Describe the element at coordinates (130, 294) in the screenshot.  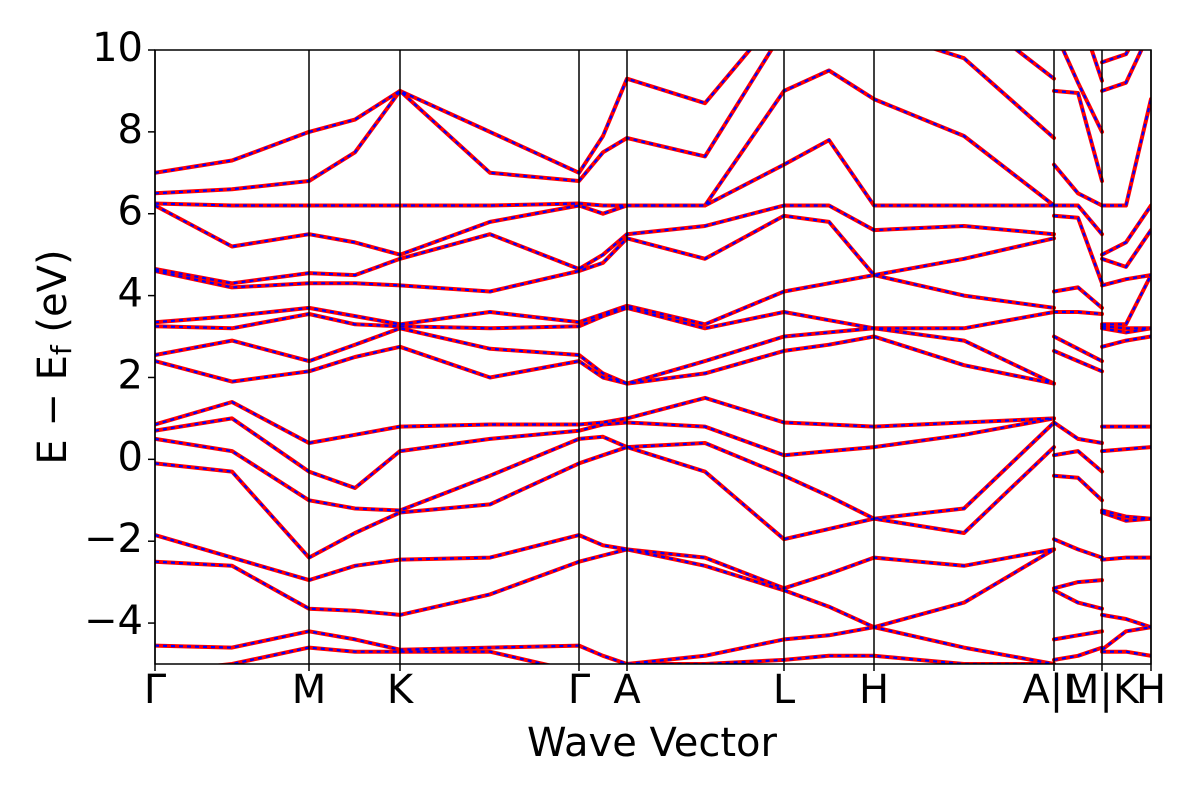
I see `y-tick-label: 4` at that location.